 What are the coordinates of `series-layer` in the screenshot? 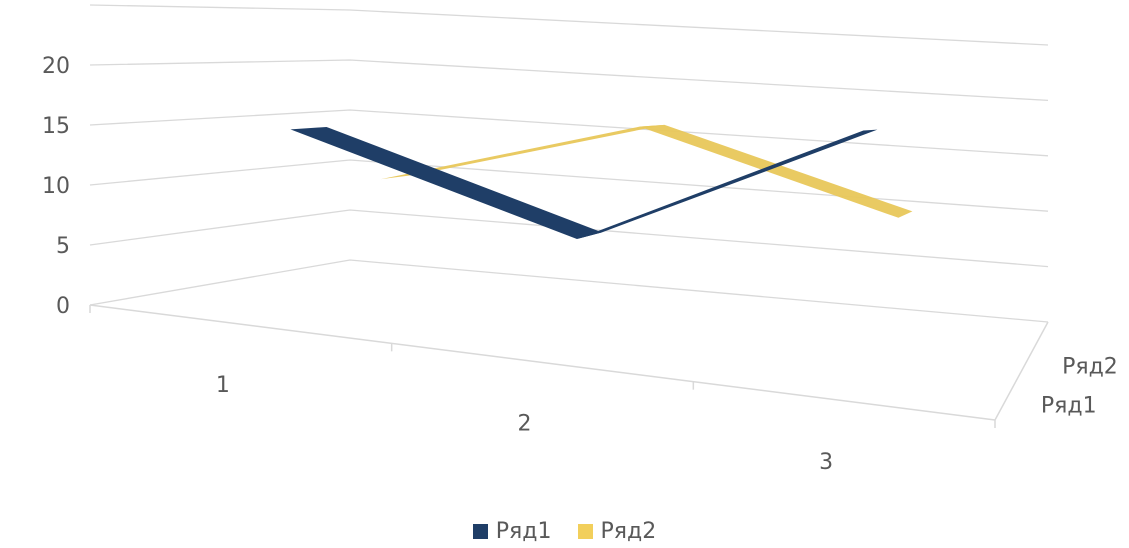 It's located at (601, 181).